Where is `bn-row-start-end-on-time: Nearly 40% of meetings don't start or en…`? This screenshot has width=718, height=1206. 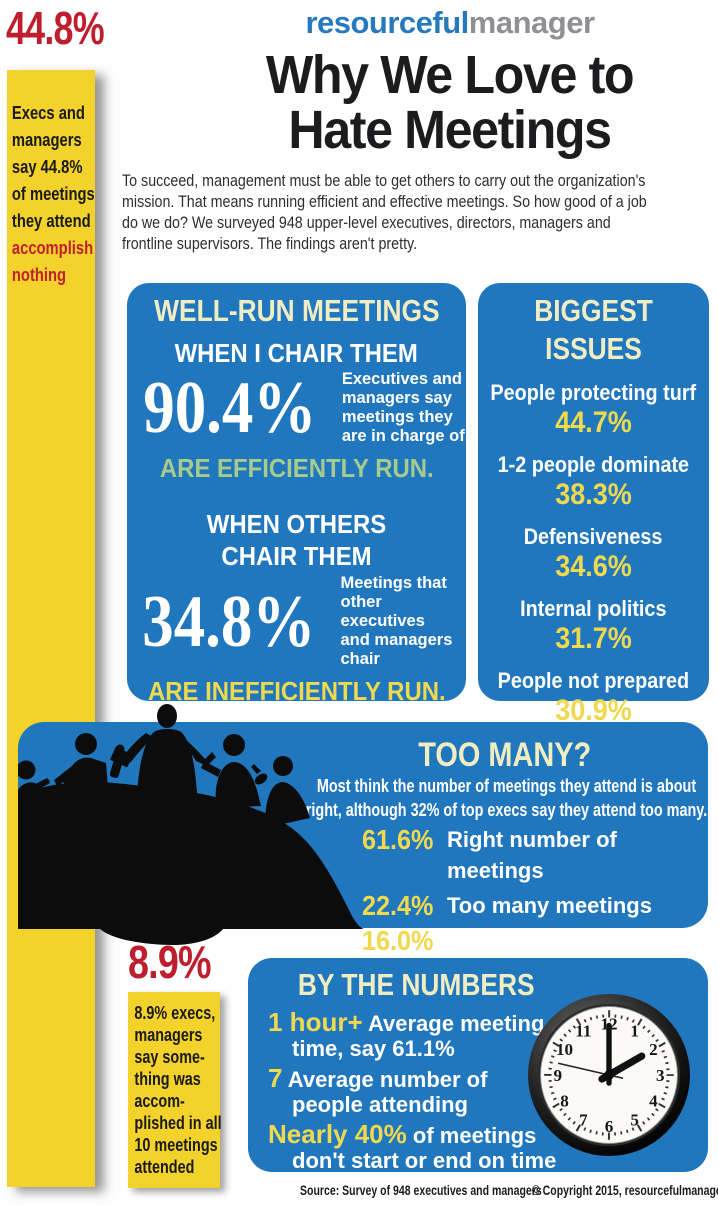 bn-row-start-end-on-time: Nearly 40% of meetings don't start or en… is located at coordinates (416, 1146).